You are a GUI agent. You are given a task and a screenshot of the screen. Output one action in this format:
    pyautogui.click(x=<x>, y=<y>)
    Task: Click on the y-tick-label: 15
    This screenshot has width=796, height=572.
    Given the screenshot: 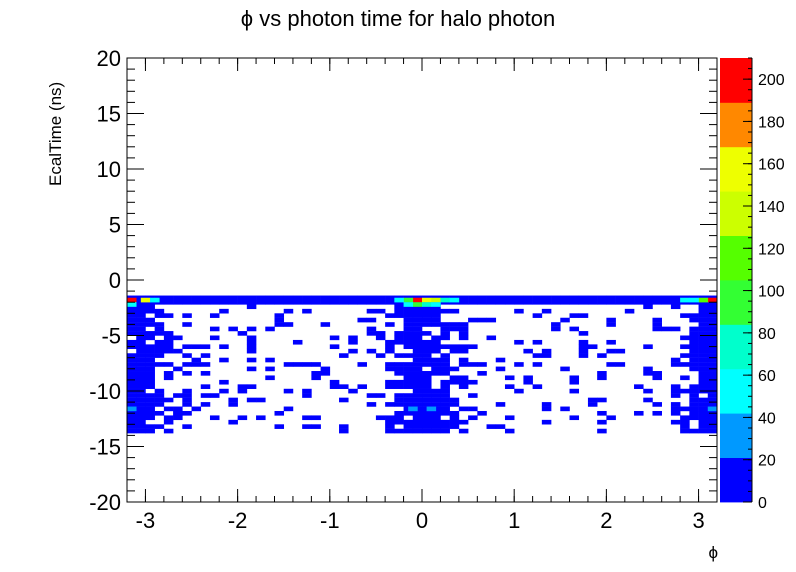 What is the action you would take?
    pyautogui.click(x=109, y=114)
    